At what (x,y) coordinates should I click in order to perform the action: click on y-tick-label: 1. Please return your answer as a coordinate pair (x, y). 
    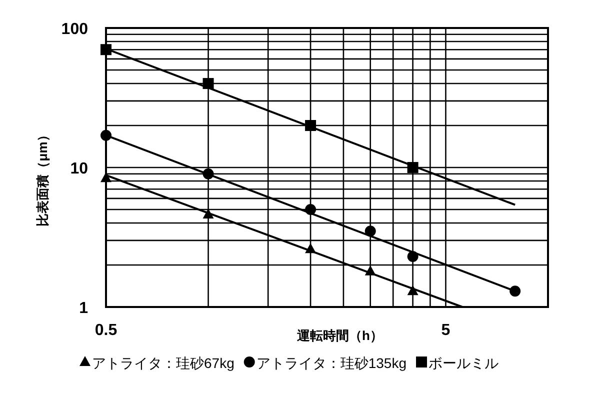
    Looking at the image, I should click on (83, 308).